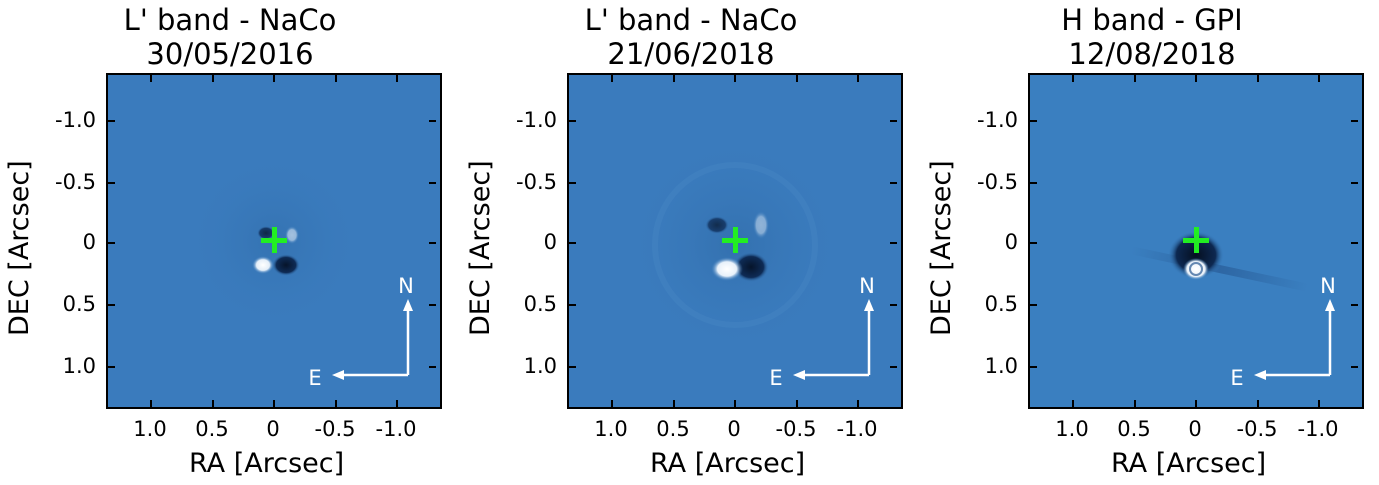 The width and height of the screenshot is (1379, 485). I want to click on east-label: E, so click(315, 378).